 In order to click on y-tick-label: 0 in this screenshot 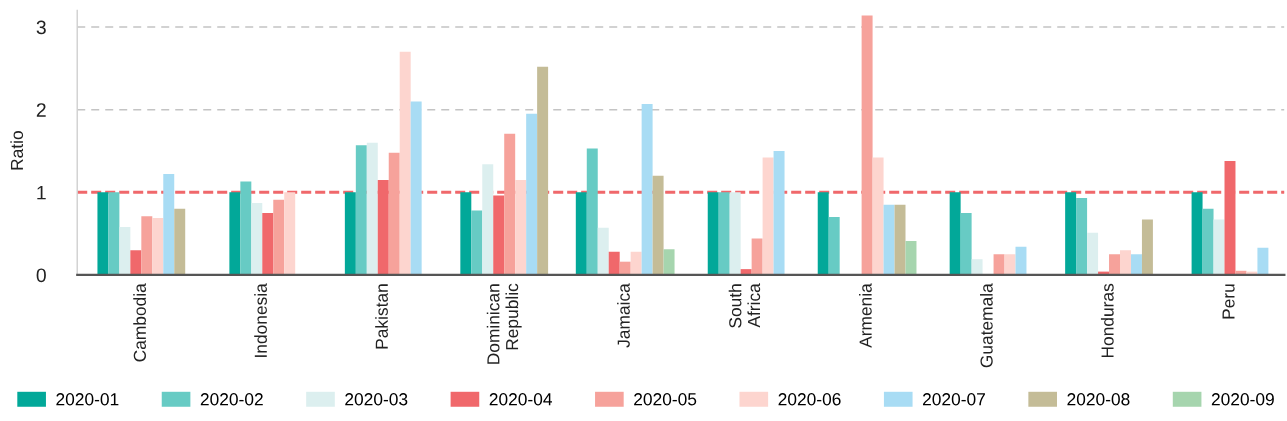, I will do `click(41, 275)`.